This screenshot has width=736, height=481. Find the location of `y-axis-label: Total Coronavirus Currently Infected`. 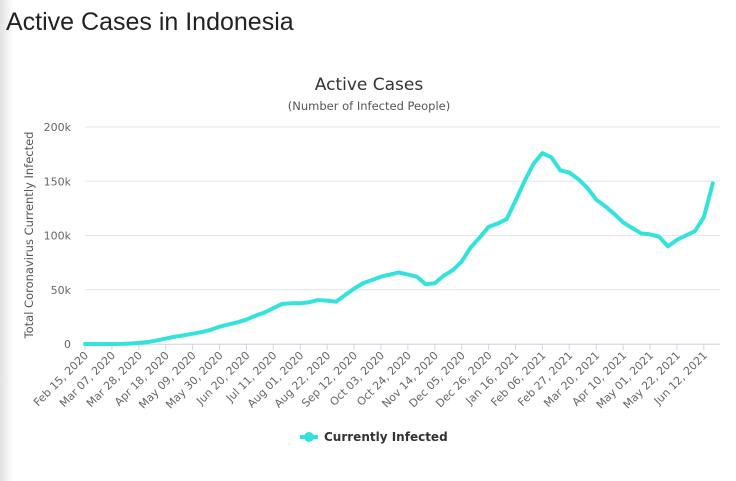

y-axis-label: Total Coronavirus Currently Infected is located at coordinates (29, 236).